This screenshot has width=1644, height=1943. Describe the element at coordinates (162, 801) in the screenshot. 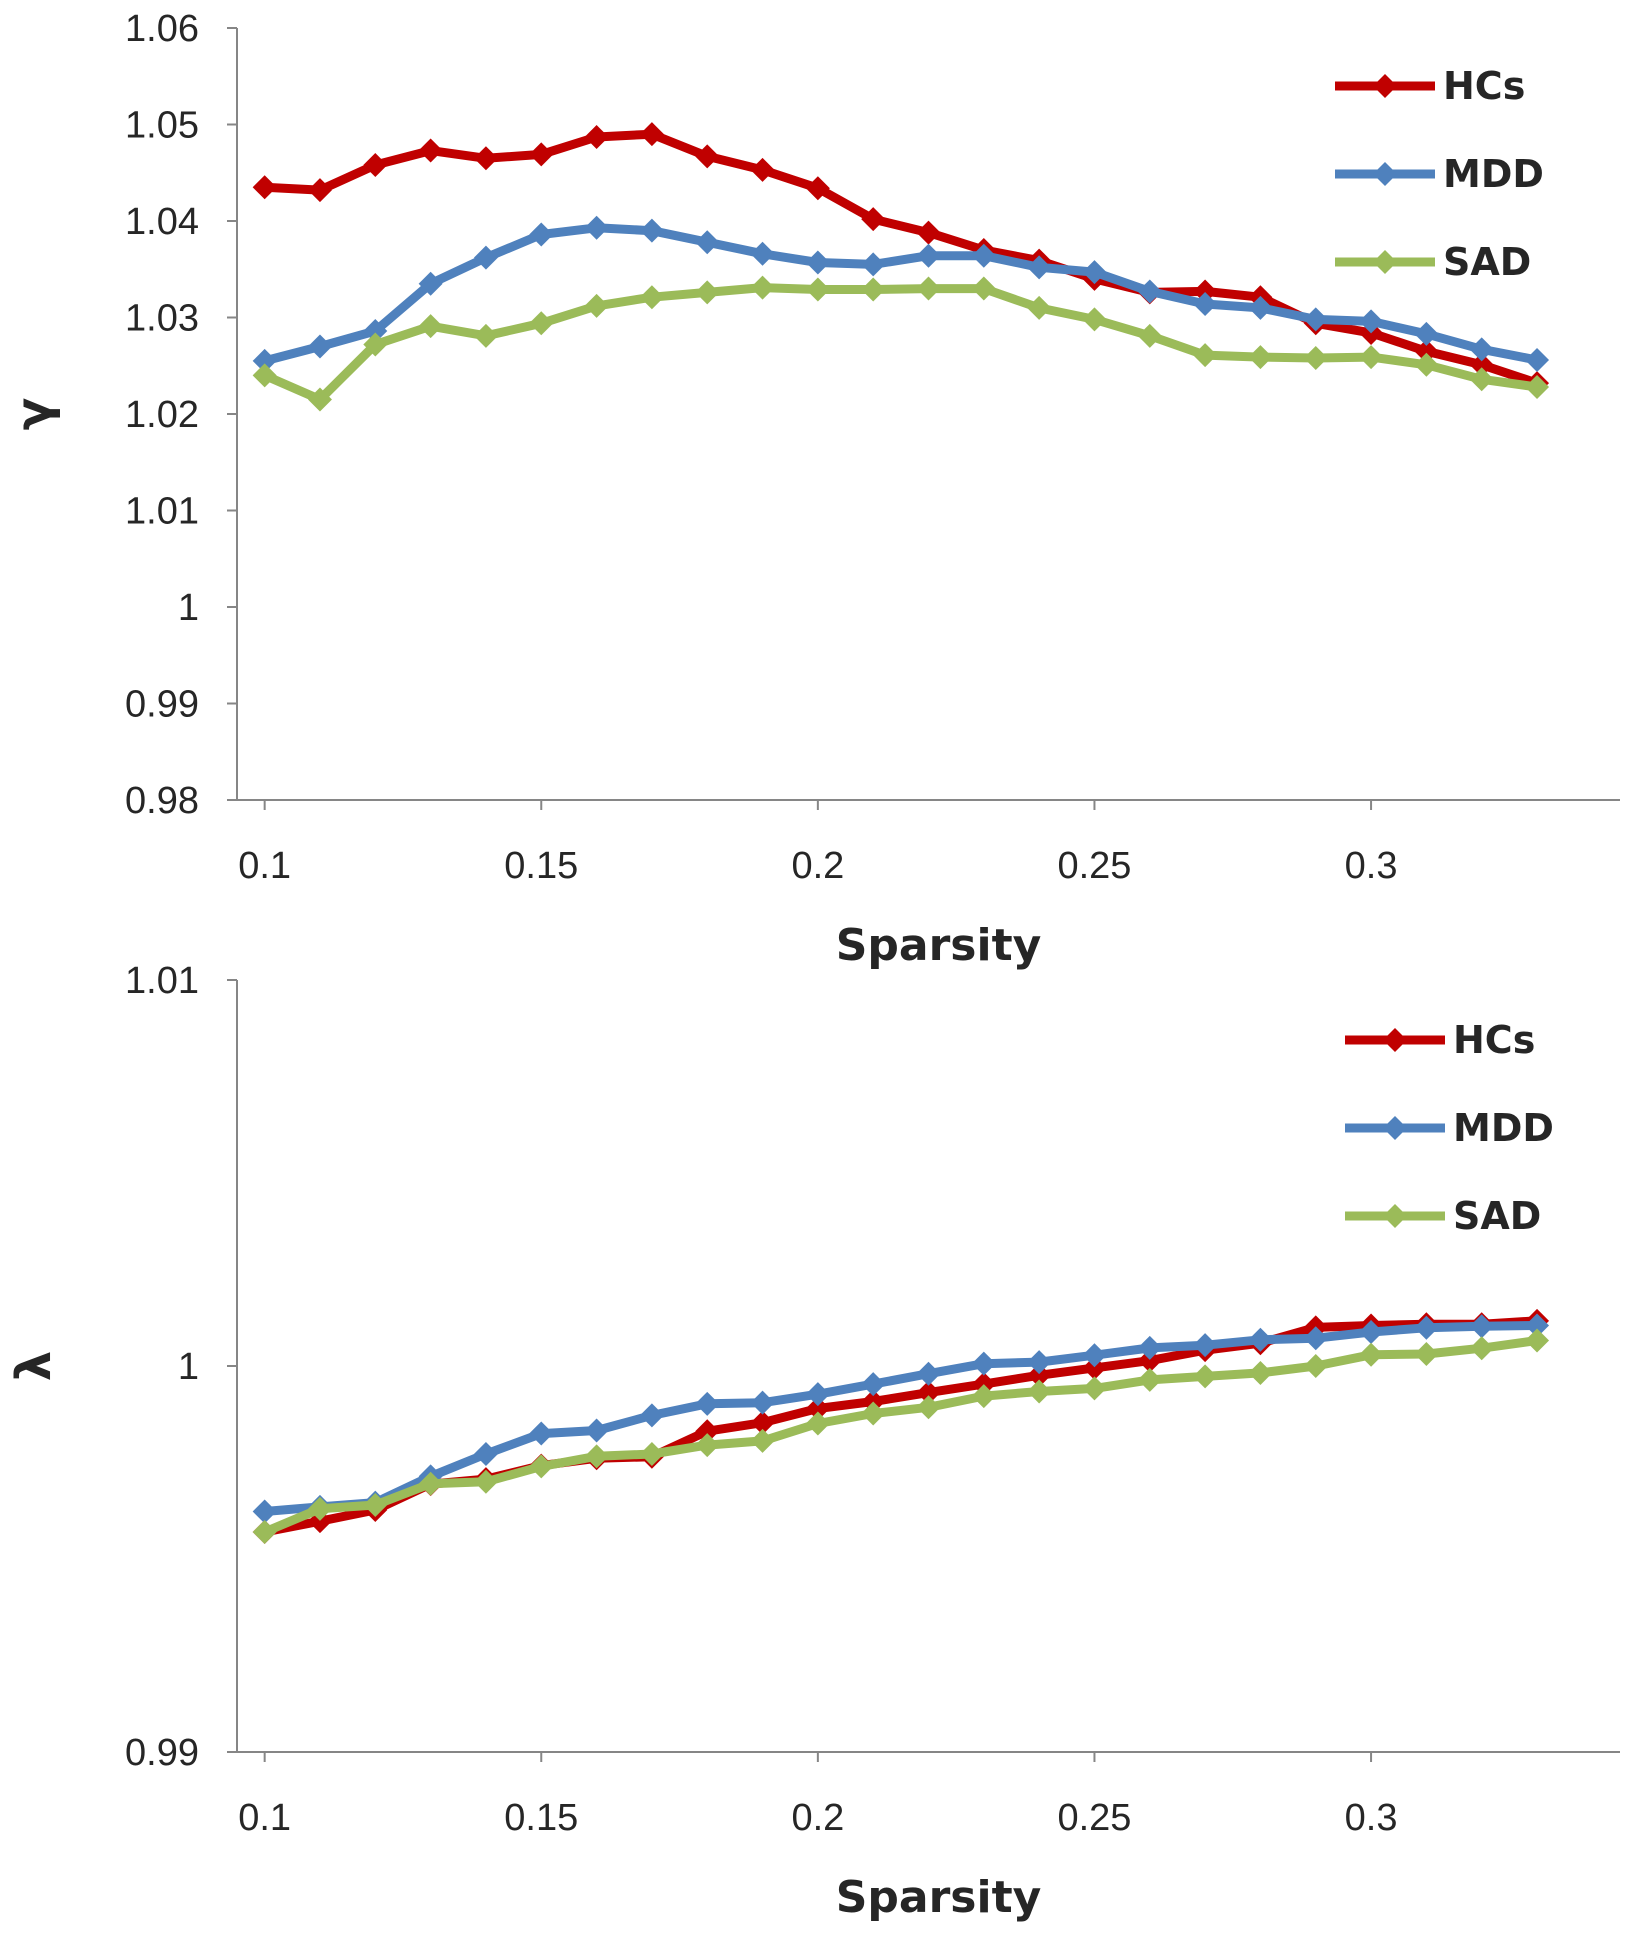

I see `y-tick-label: 0.98` at that location.